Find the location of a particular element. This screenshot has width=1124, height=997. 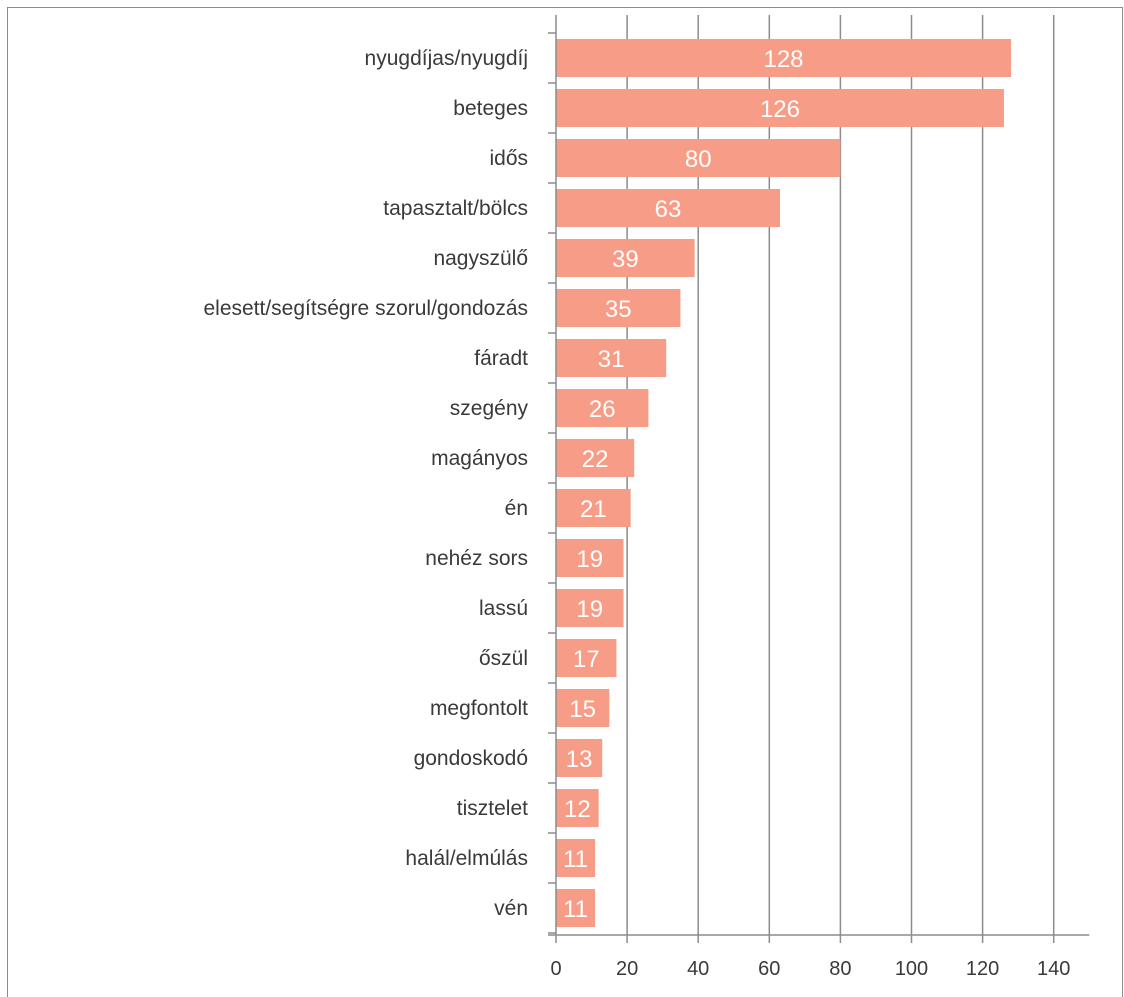

data-label-13: 15 is located at coordinates (582, 709).